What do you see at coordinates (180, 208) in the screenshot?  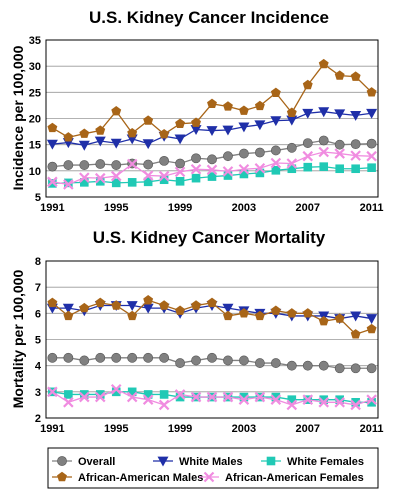 I see `incidence-x-tick-label: 1999` at bounding box center [180, 208].